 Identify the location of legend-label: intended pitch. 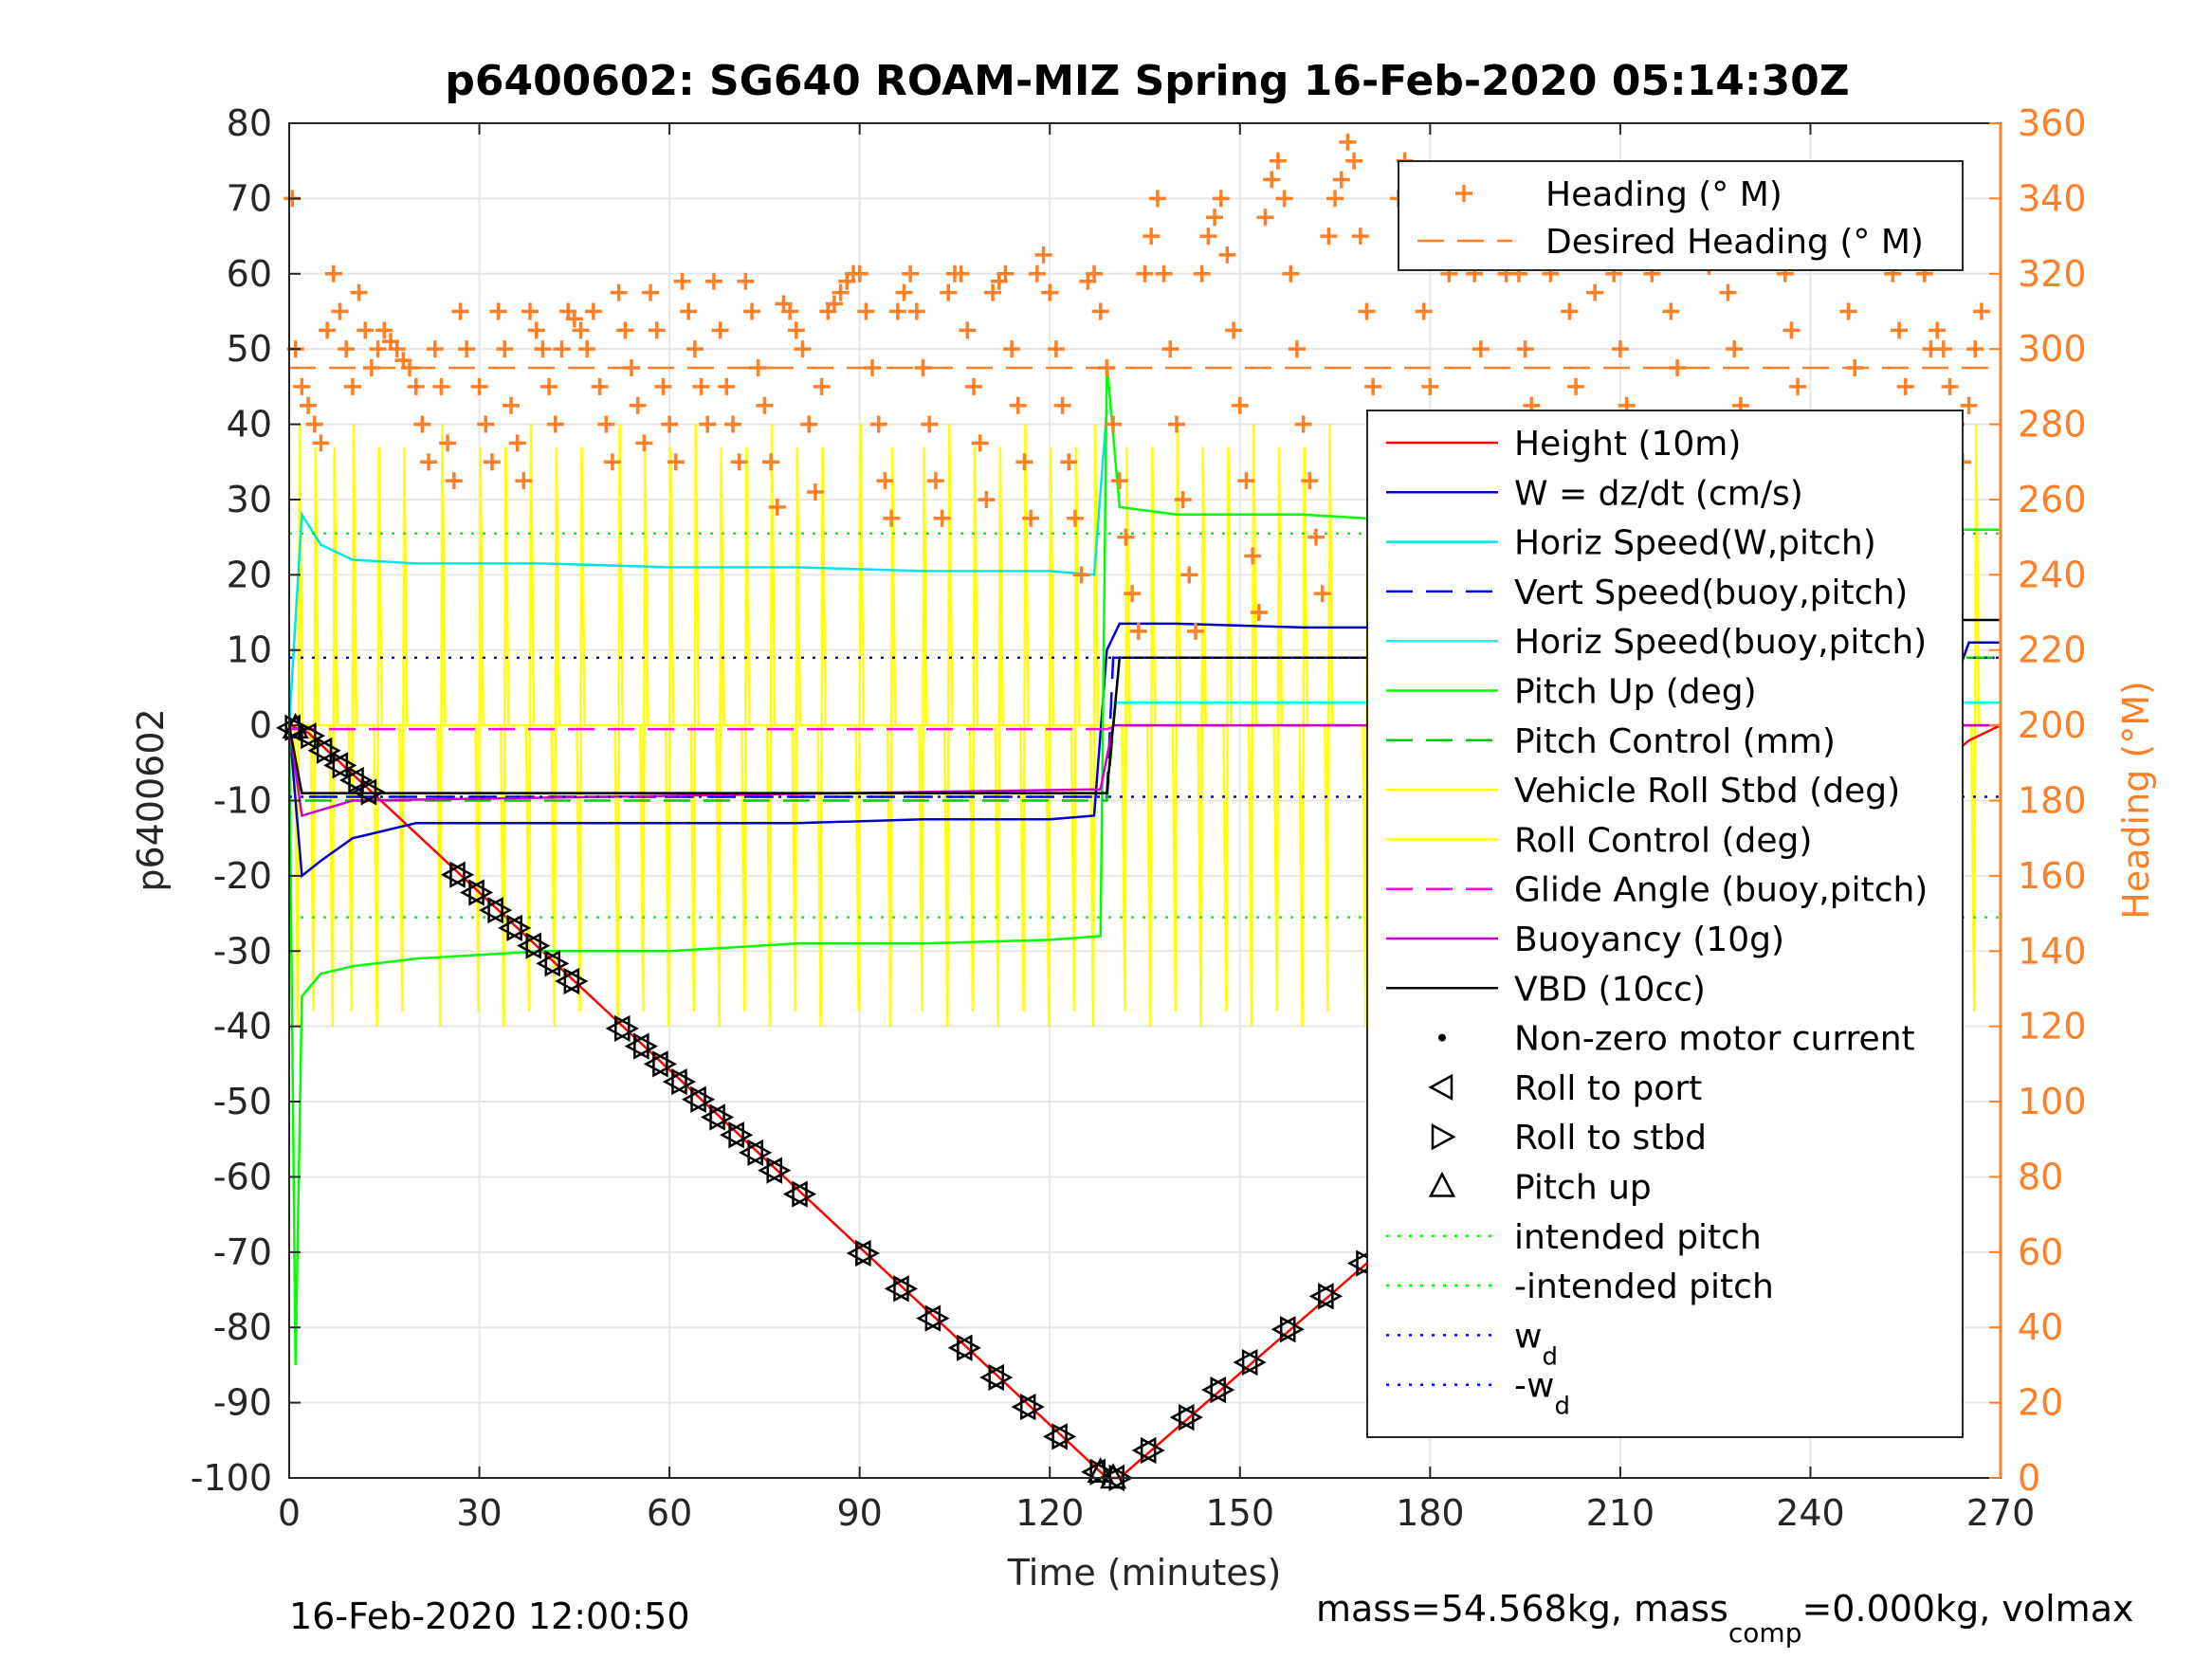
(1638, 1237).